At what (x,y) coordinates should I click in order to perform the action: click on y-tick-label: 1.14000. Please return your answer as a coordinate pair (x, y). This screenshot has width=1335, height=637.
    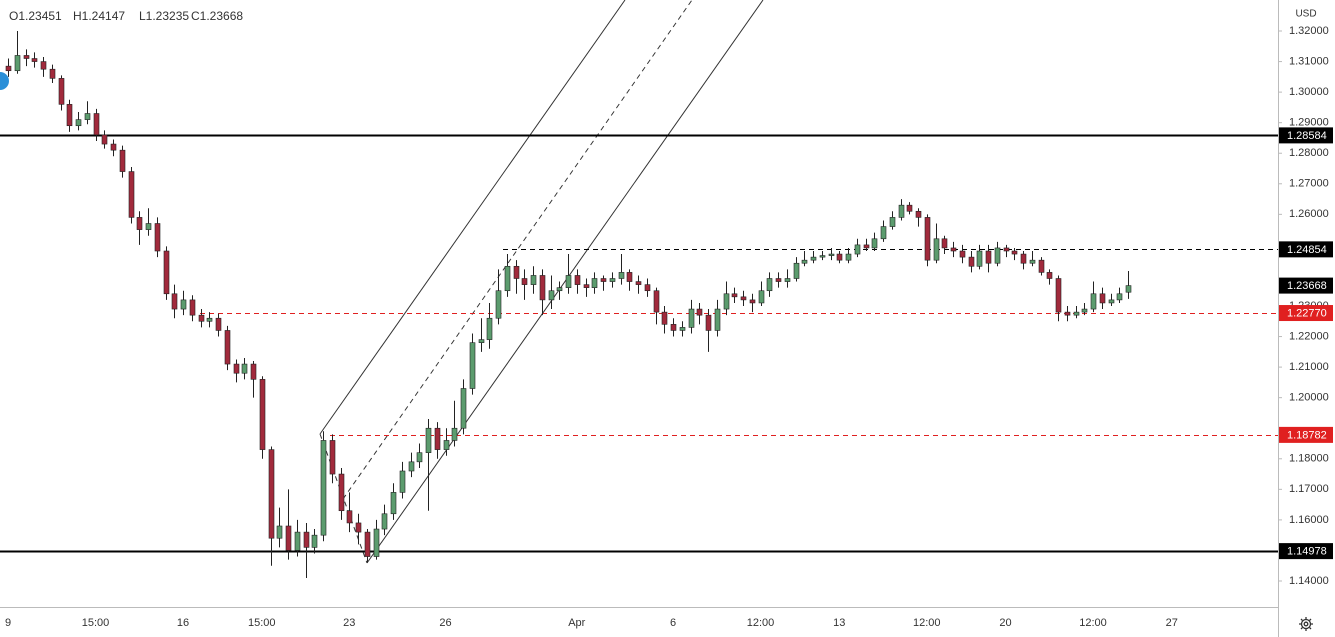
    Looking at the image, I should click on (1309, 581).